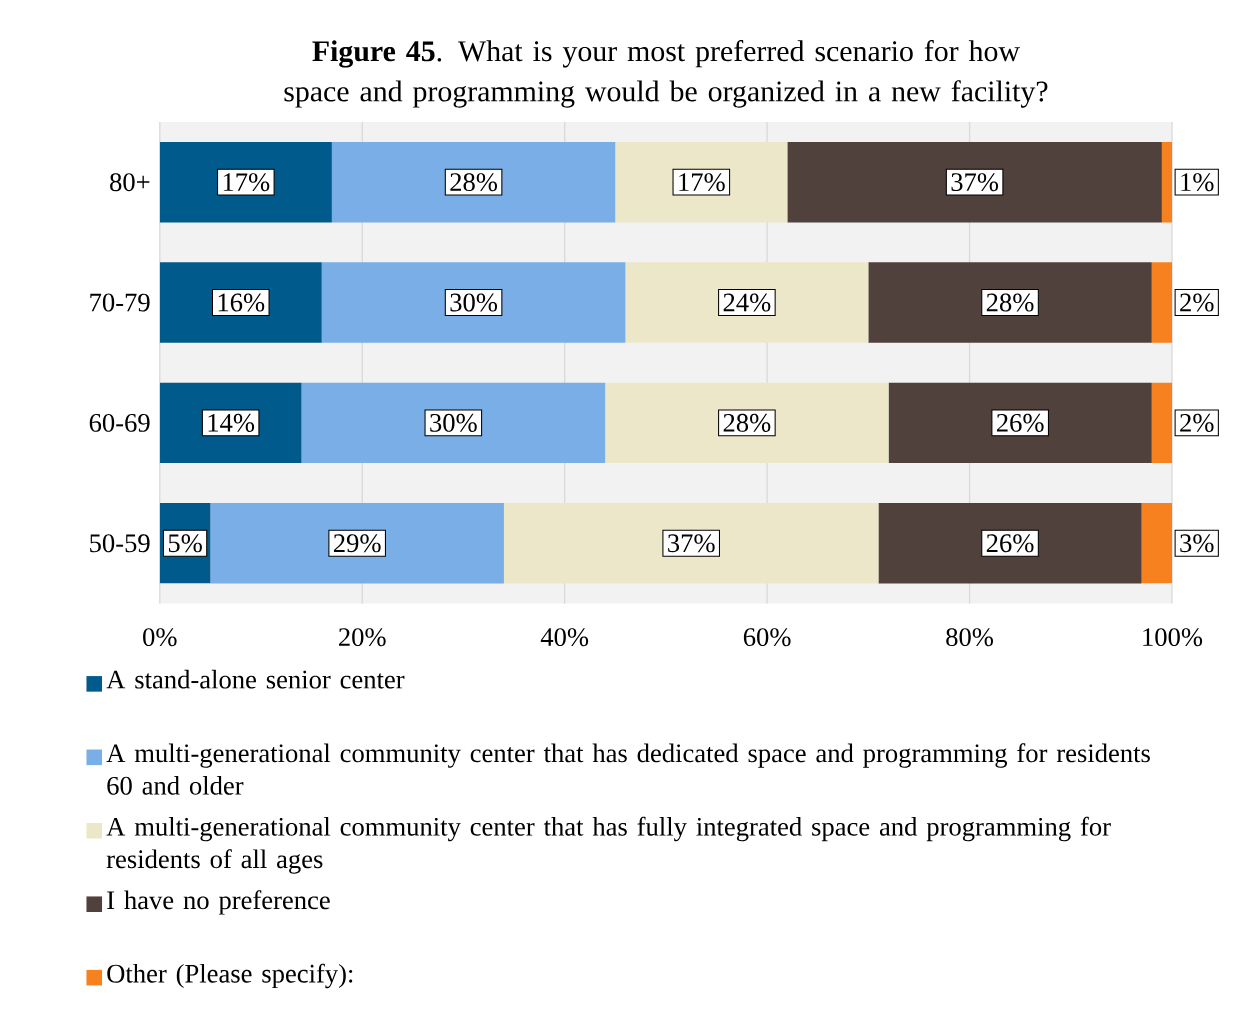 The height and width of the screenshot is (1026, 1257). I want to click on x-tick-label: 40%, so click(564, 636).